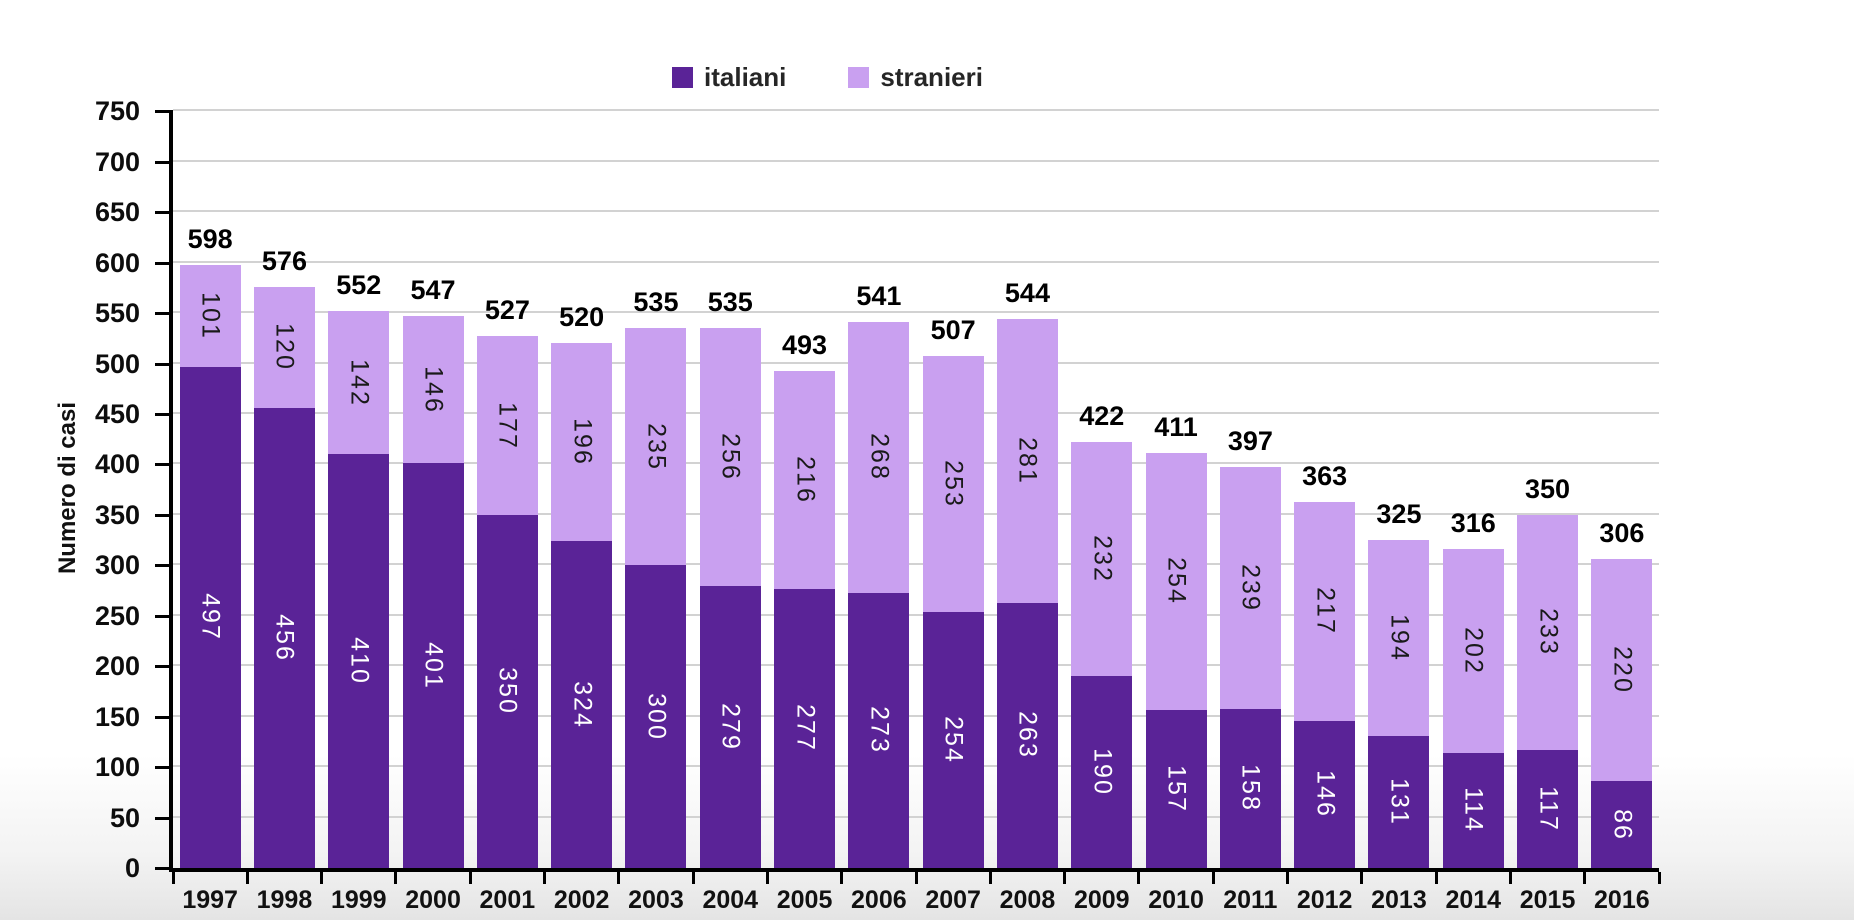 The width and height of the screenshot is (1854, 920). I want to click on bar-segment-stranieri-1999, so click(359, 383).